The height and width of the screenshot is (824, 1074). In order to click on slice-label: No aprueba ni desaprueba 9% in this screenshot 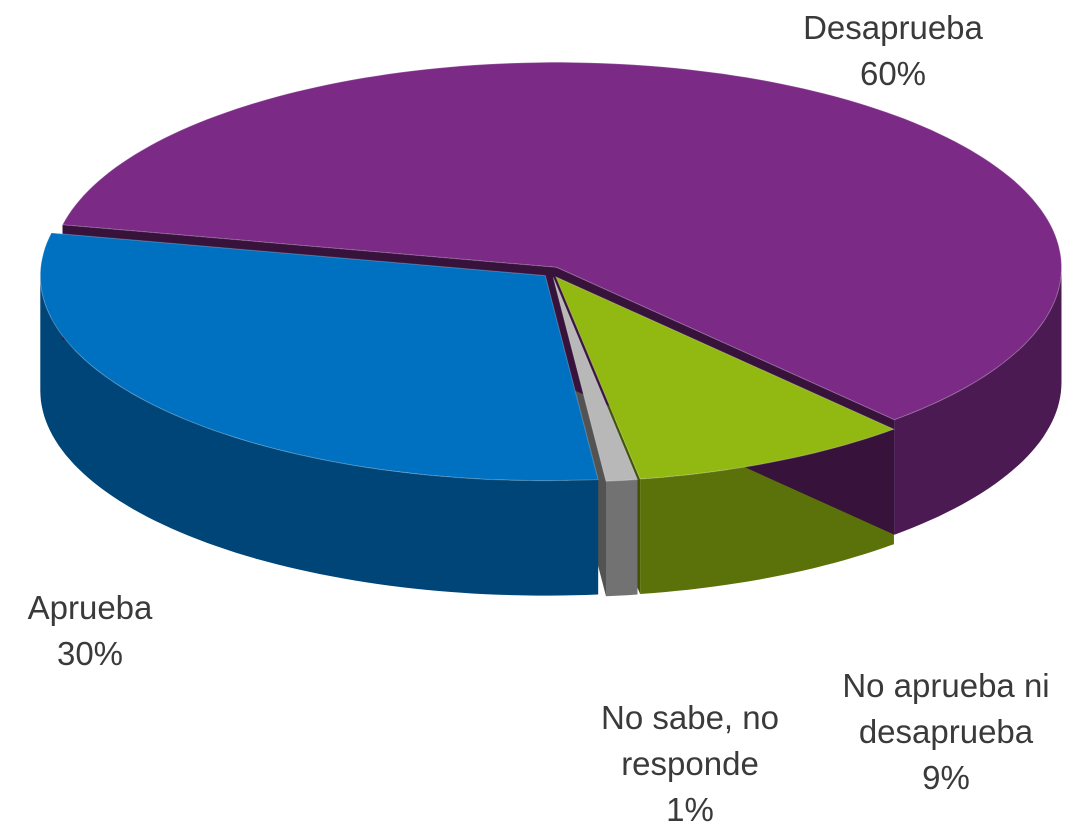, I will do `click(944, 732)`.